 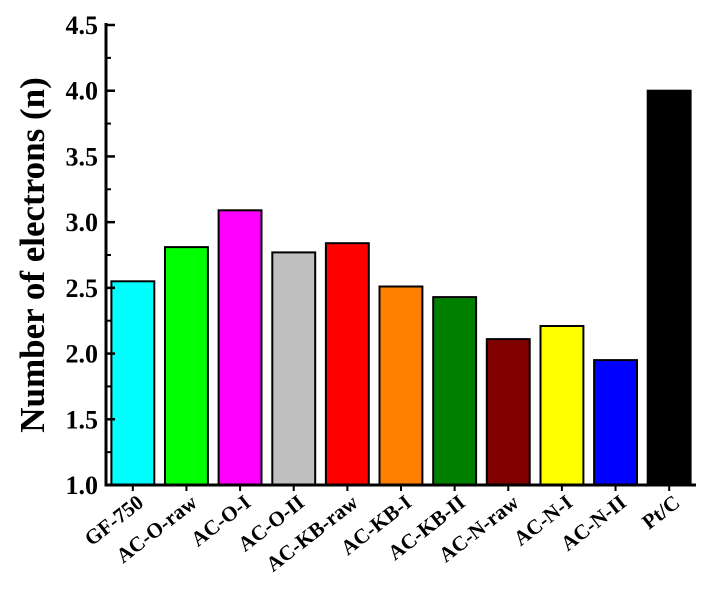 I want to click on bar-ac-n-raw, so click(x=508, y=412).